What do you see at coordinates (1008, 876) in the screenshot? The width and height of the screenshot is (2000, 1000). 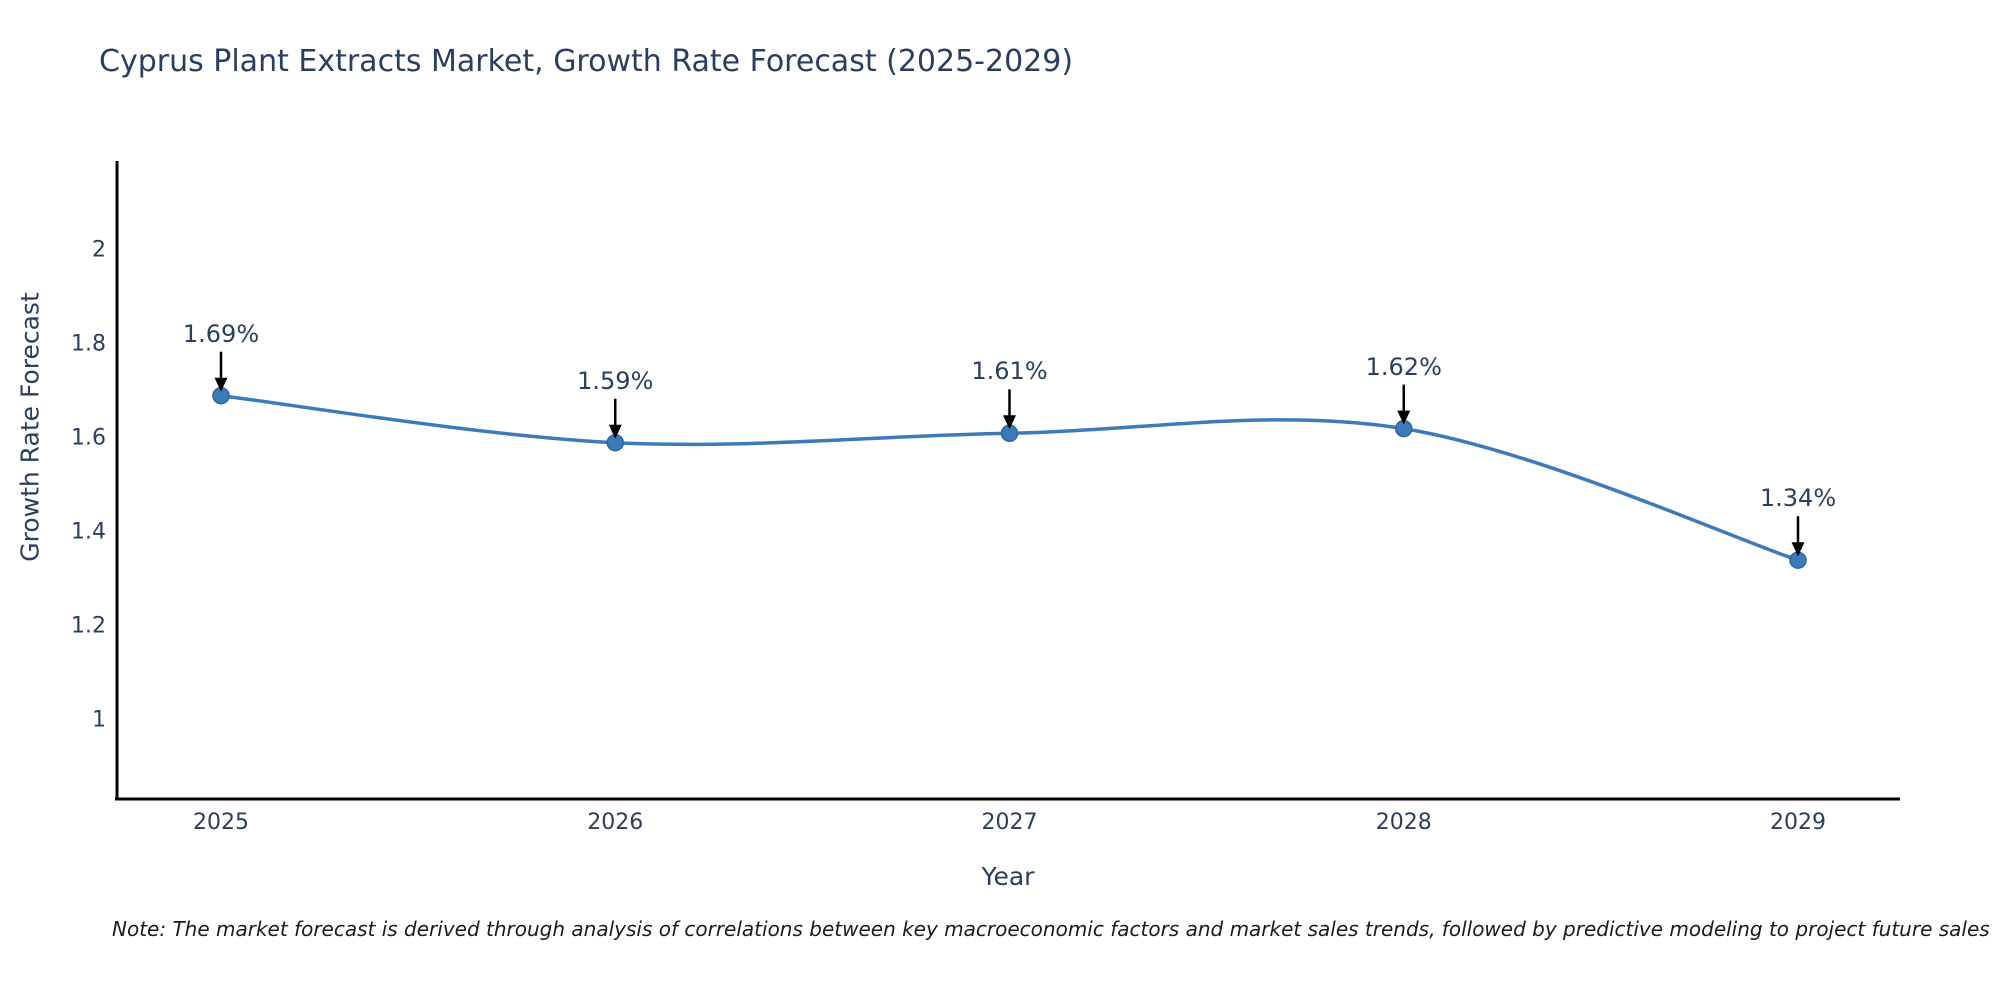 I see `x-axis-title: Year` at bounding box center [1008, 876].